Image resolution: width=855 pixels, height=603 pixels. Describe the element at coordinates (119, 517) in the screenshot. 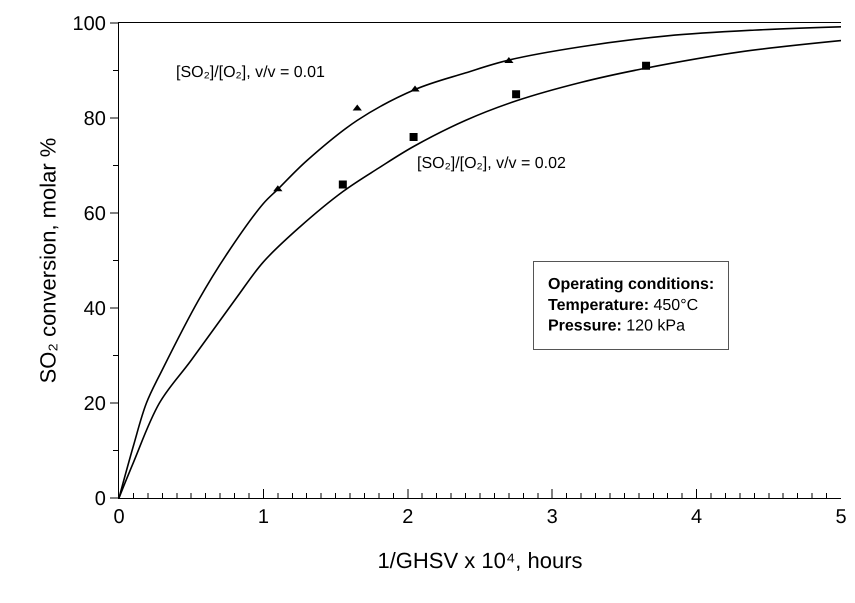

I see `x-tick-label: 0` at that location.